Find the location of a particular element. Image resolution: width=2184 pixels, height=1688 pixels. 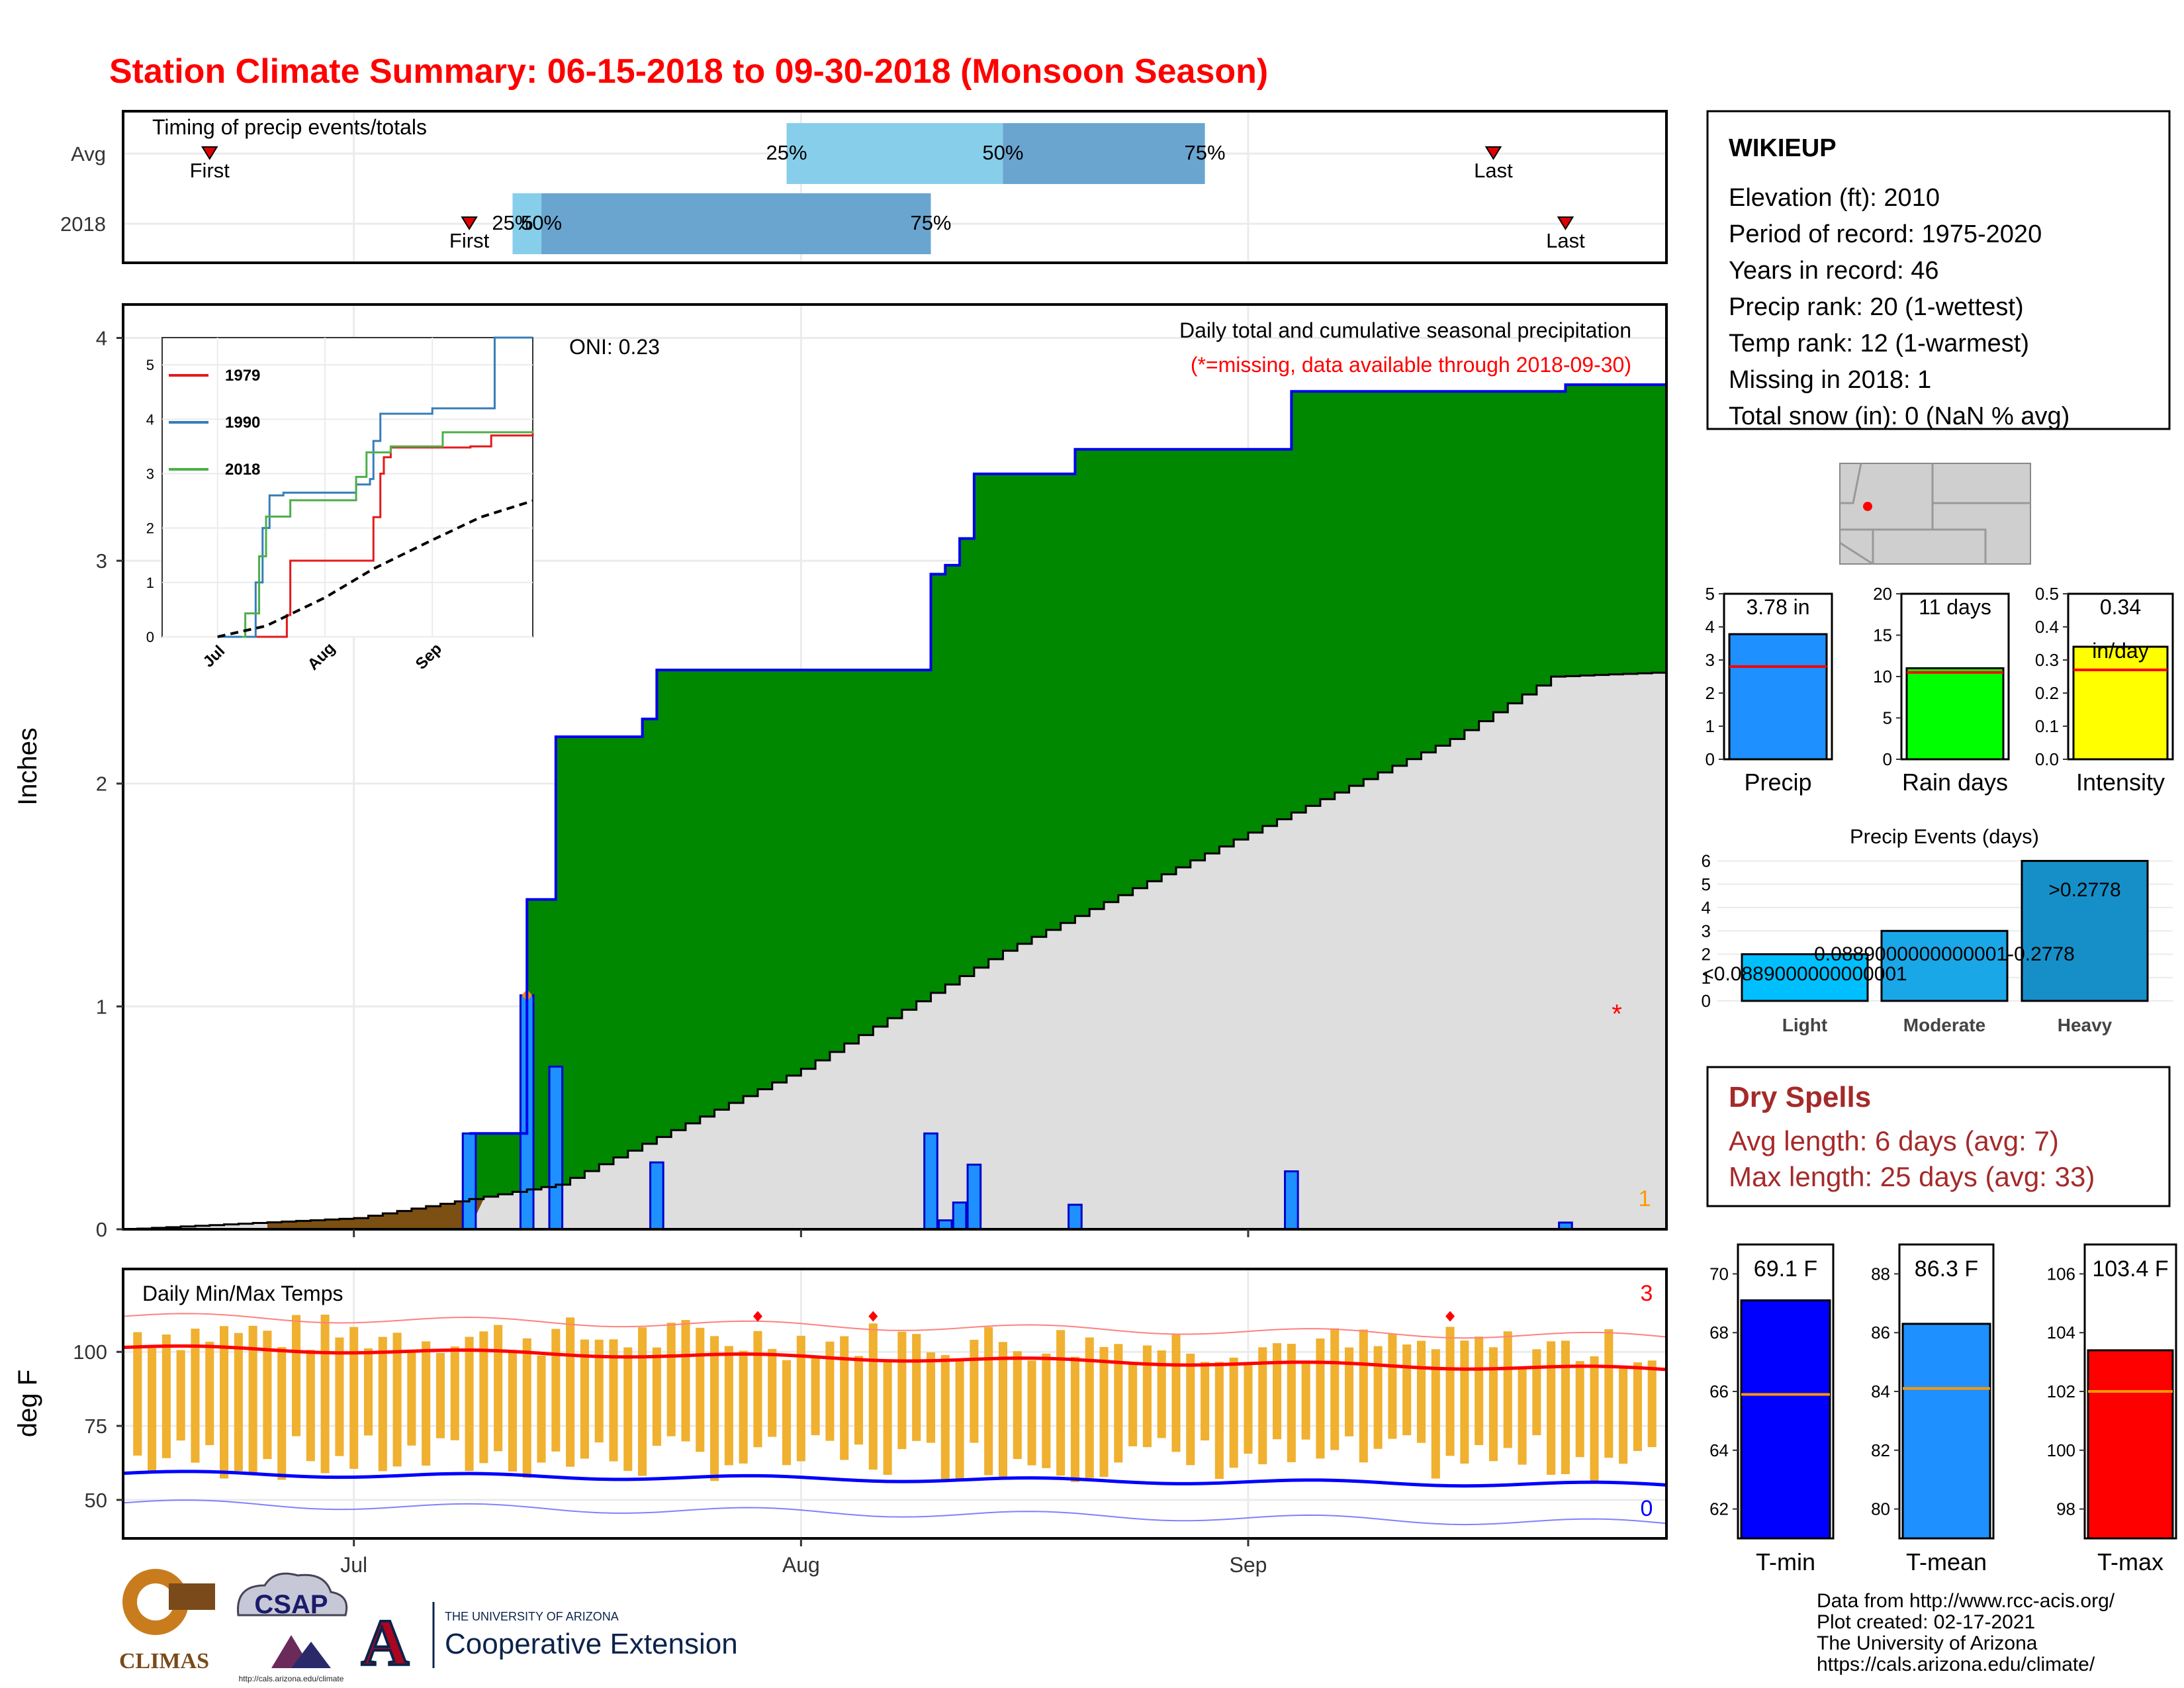

stat-value-label: 0.34 is located at coordinates (2120, 607).